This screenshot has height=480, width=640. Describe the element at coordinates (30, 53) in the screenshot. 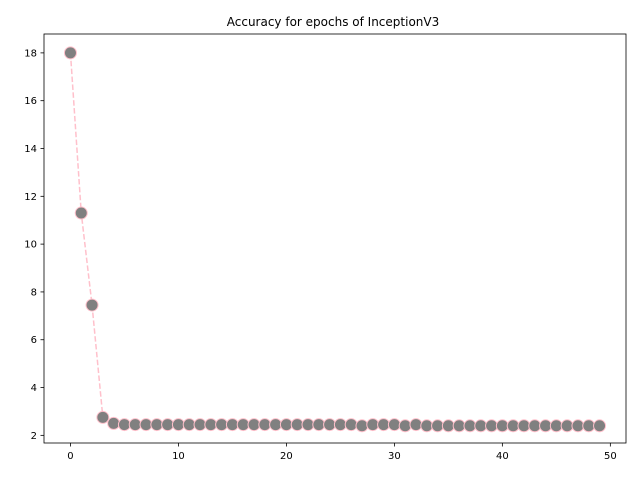

I see `y-tick-label: 18` at that location.